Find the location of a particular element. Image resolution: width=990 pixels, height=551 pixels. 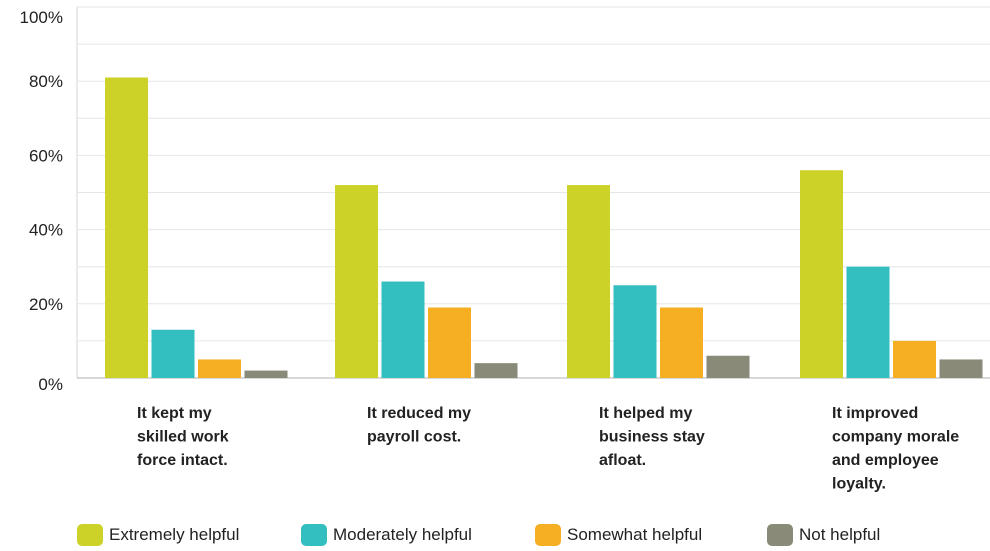

category-label-line: It improved is located at coordinates (875, 413).